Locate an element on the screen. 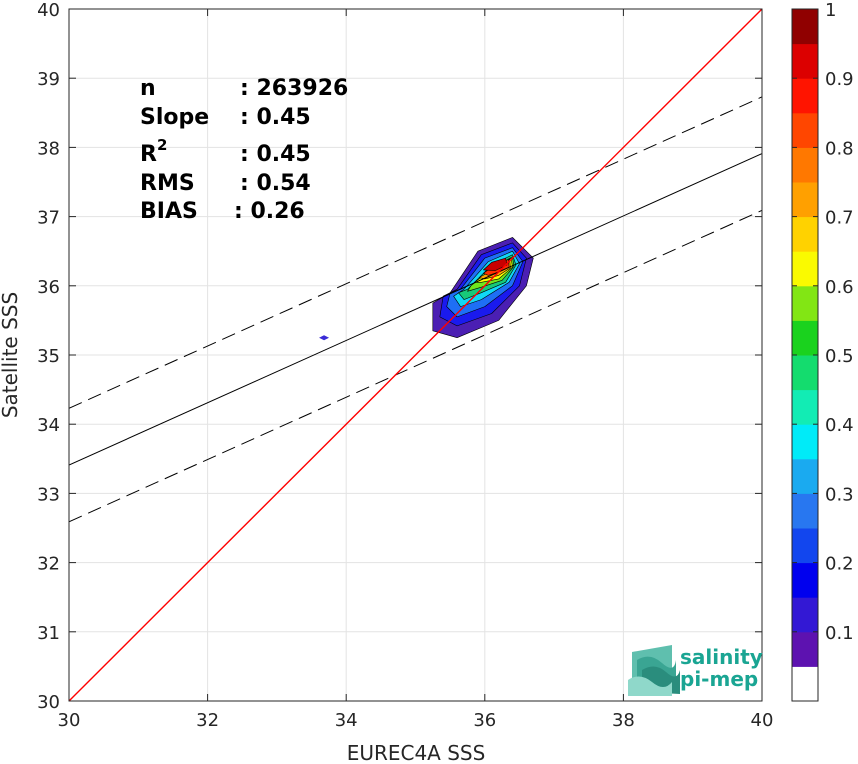  colorbar: 0.1 0.2 0.3 0.4 0.5 0.6 0.7 0.8 0.9 1 is located at coordinates (822, 351).